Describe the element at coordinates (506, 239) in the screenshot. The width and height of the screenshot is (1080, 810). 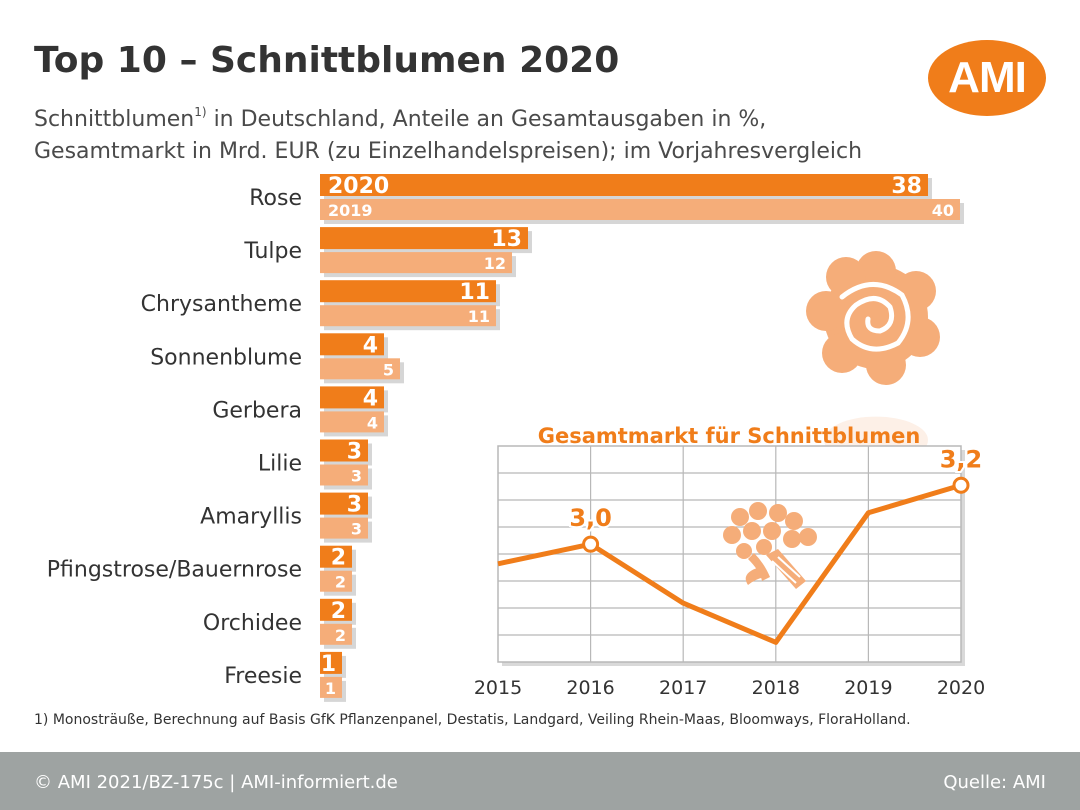
I see `value-label-2020: 13` at that location.